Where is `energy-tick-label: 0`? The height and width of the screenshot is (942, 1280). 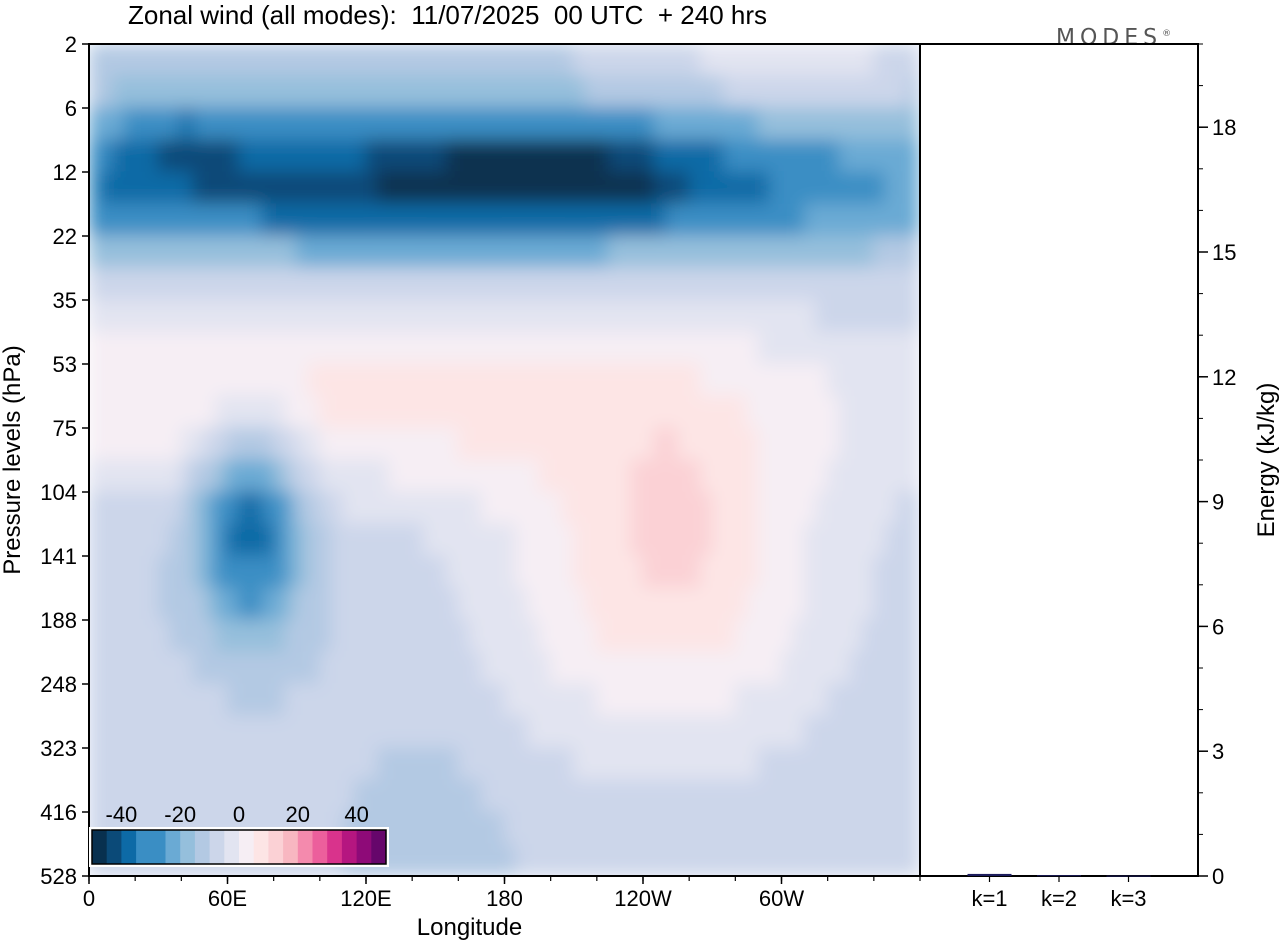
energy-tick-label: 0 is located at coordinates (1218, 876).